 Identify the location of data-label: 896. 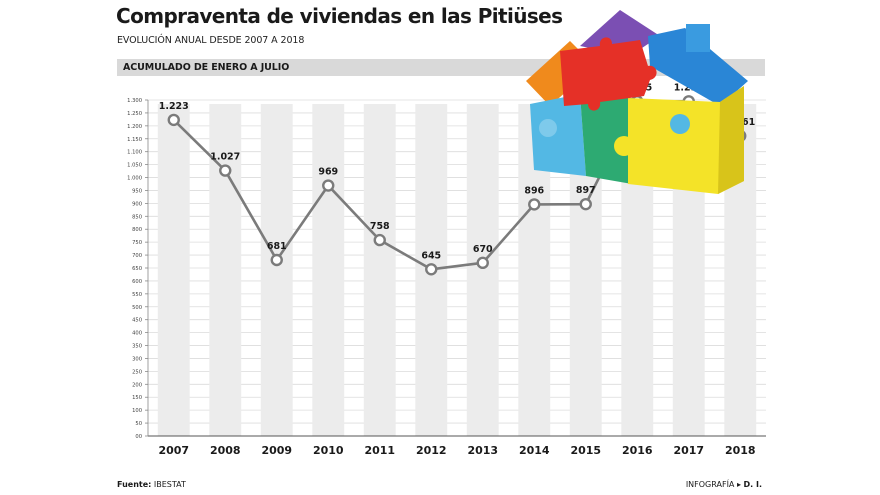
(534, 190).